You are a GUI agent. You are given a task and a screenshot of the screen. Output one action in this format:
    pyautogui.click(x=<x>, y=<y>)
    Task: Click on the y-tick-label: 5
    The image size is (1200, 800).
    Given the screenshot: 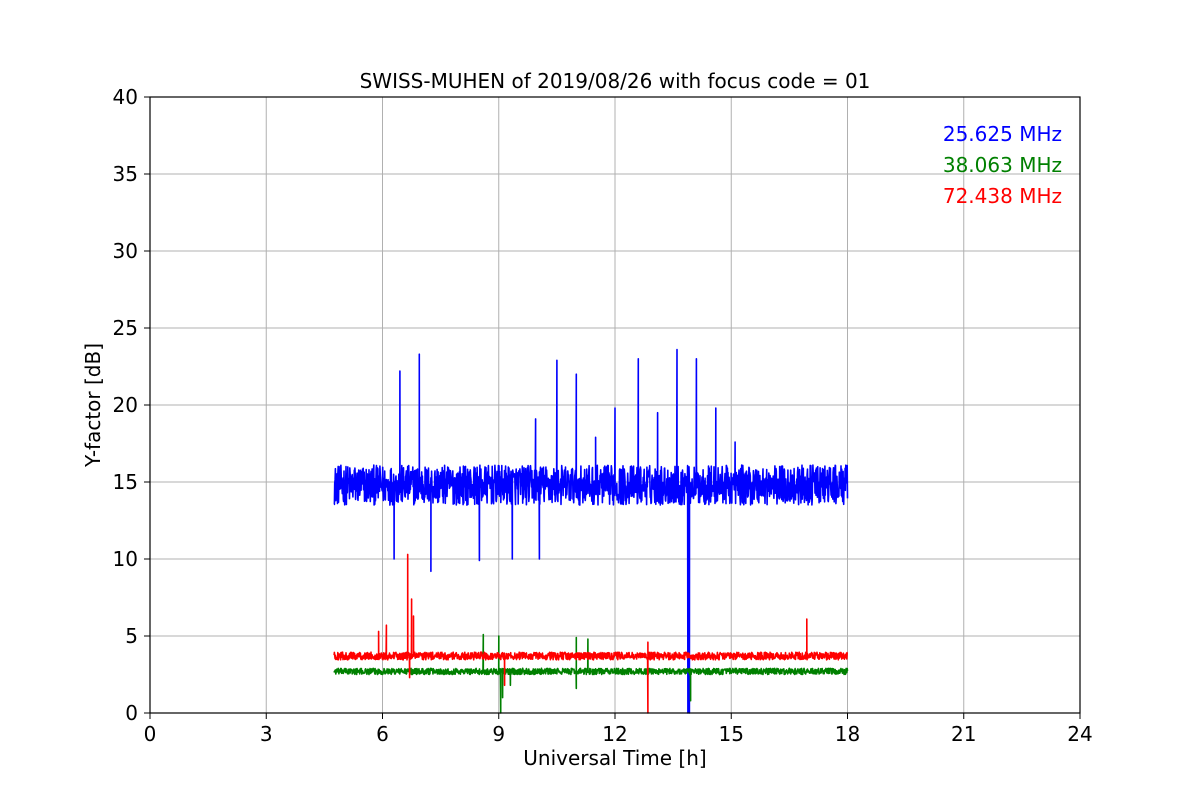 What is the action you would take?
    pyautogui.click(x=131, y=636)
    